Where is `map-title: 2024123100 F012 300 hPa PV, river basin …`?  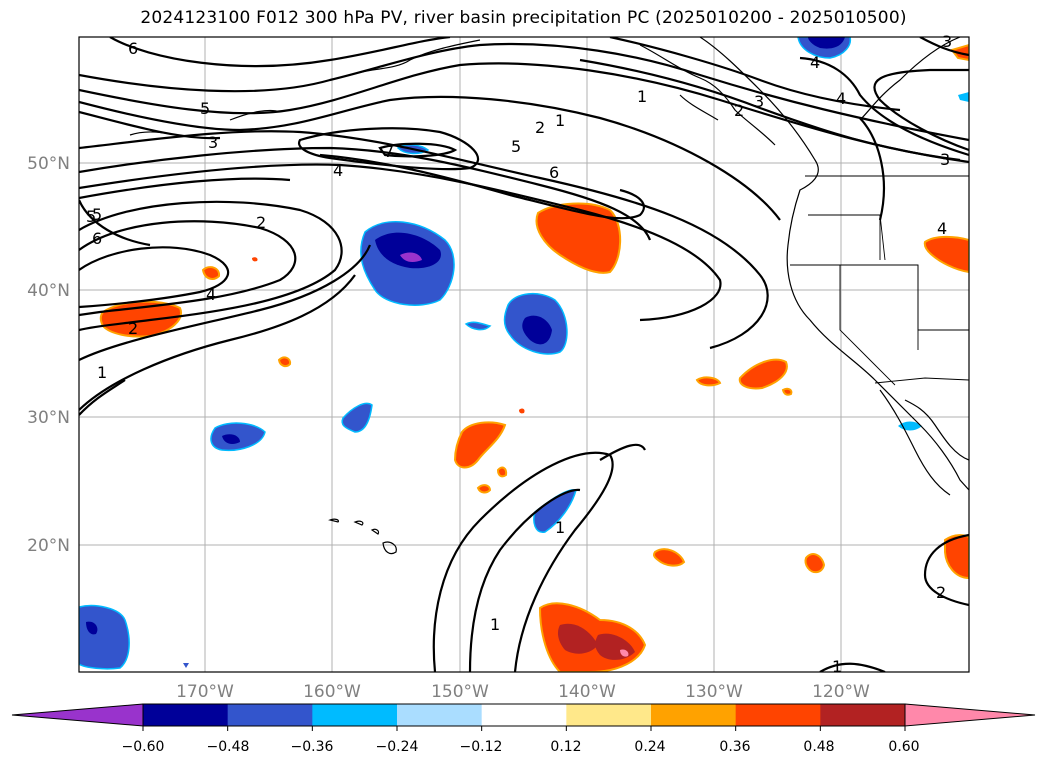 map-title: 2024123100 F012 300 hPa PV, river basin … is located at coordinates (523, 18).